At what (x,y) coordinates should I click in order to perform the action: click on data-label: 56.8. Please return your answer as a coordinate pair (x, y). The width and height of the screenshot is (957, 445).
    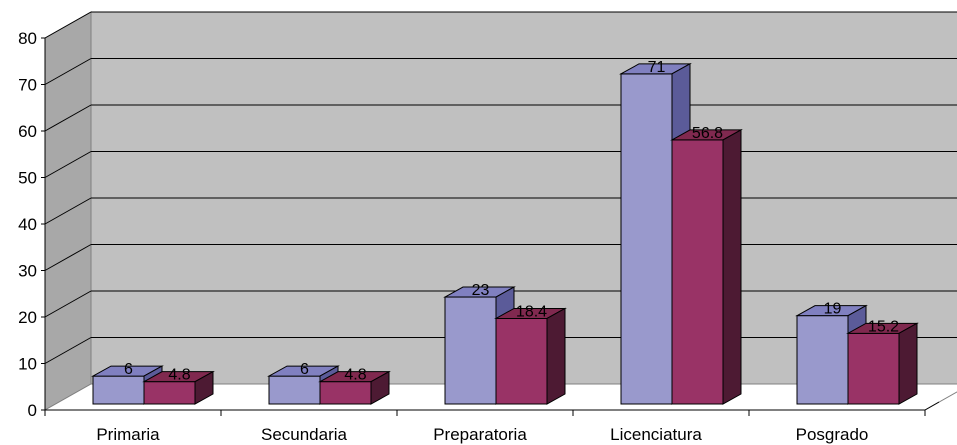
    Looking at the image, I should click on (707, 133).